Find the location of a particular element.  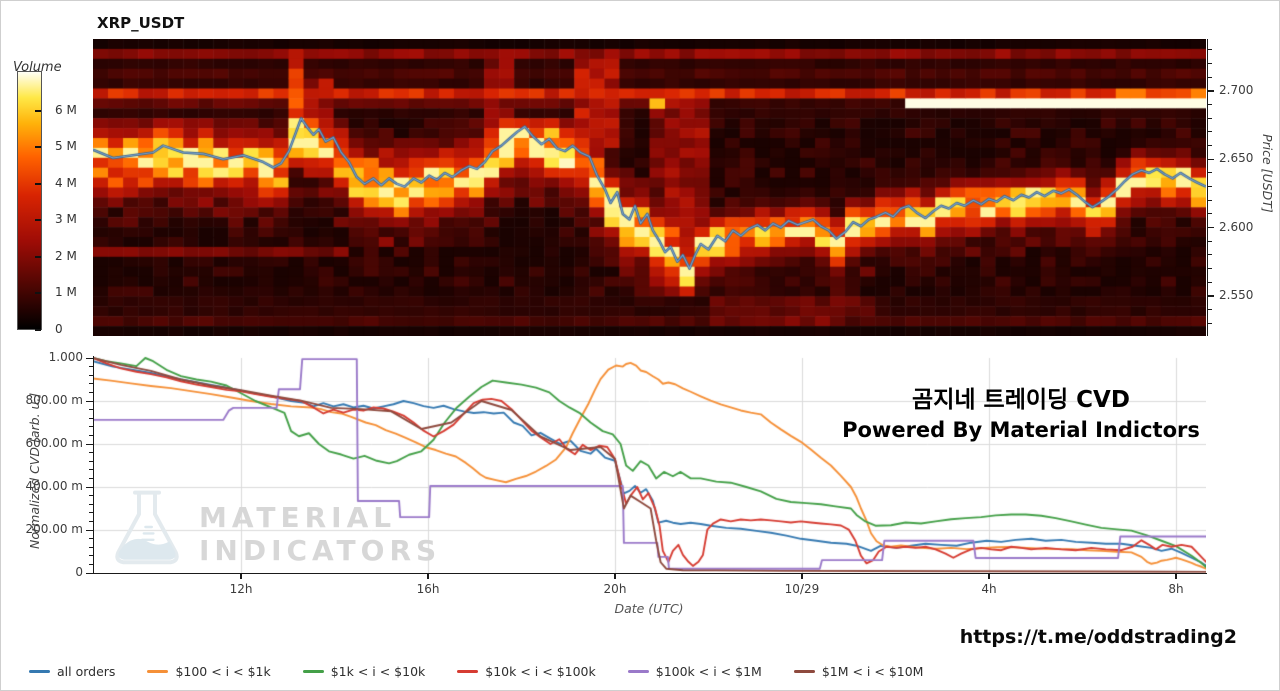

legend-item: $100k < i < $1M is located at coordinates (694, 671).